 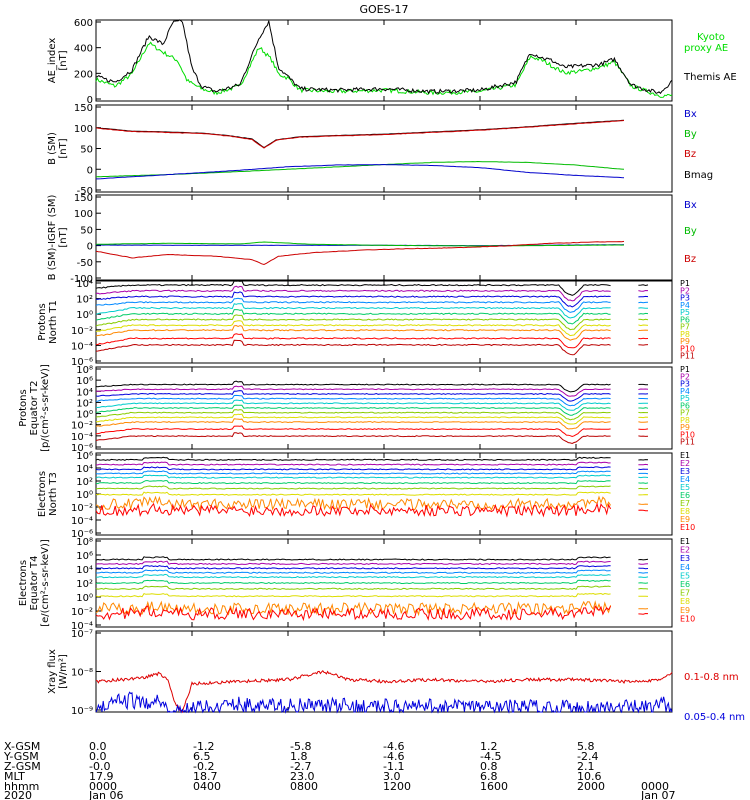 What do you see at coordinates (98, 756) in the screenshot?
I see `footer-cell: 0.0` at bounding box center [98, 756].